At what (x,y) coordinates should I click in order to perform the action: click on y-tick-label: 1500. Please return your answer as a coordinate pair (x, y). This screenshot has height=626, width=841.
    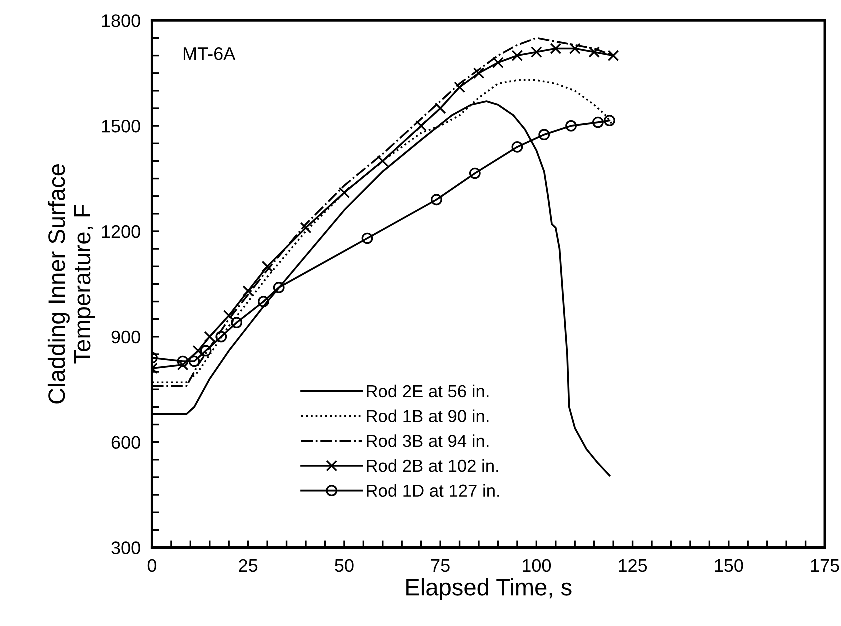
    Looking at the image, I should click on (121, 126).